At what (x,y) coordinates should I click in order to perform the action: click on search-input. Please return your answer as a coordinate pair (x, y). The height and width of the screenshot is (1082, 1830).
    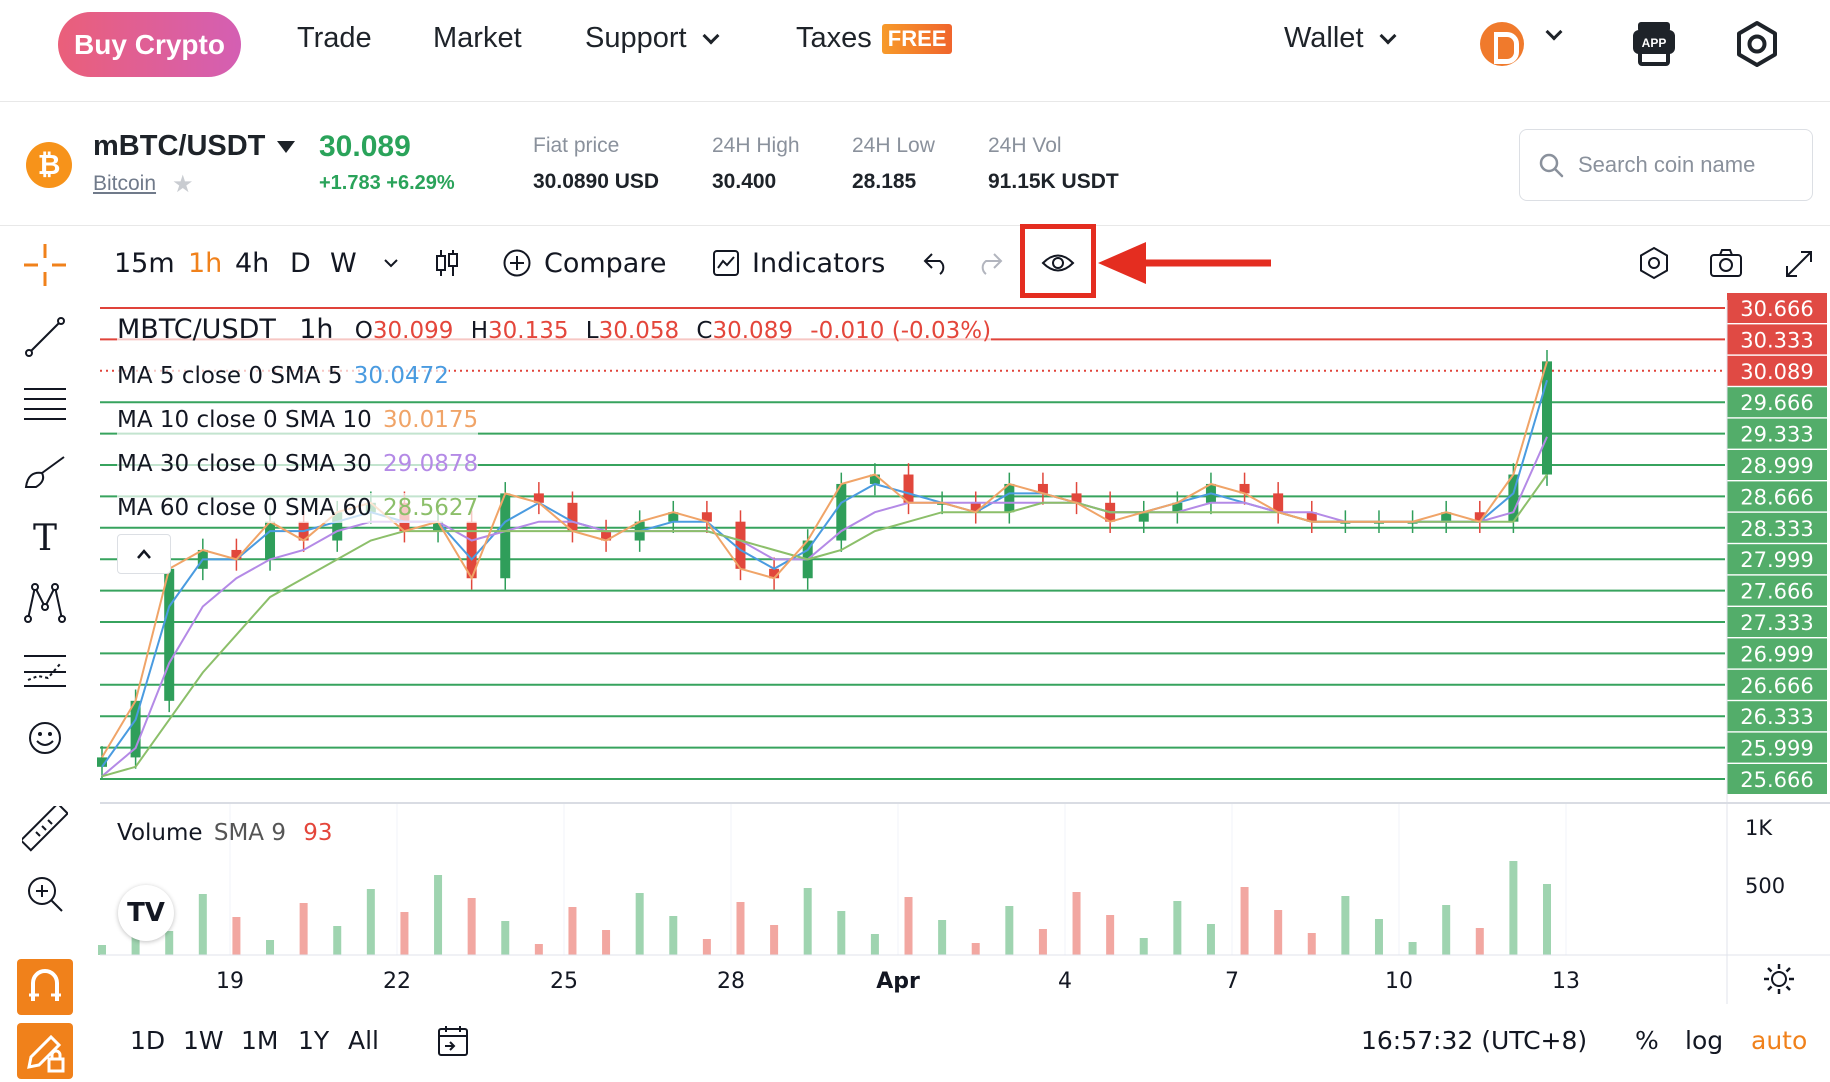
    Looking at the image, I should click on (1688, 165).